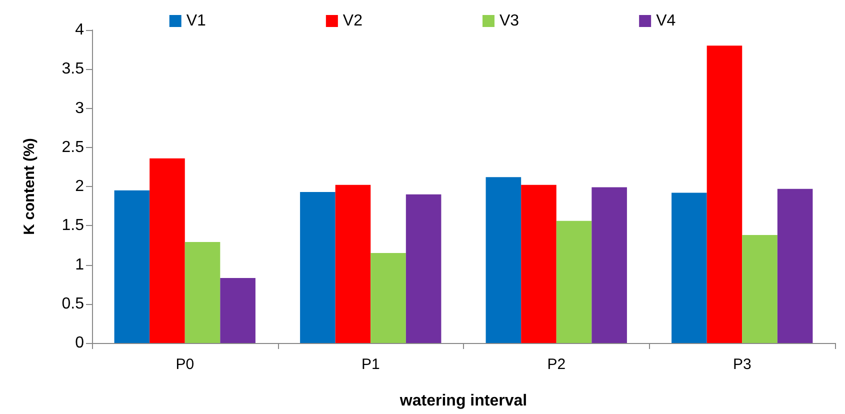 The height and width of the screenshot is (414, 845). Describe the element at coordinates (185, 364) in the screenshot. I see `x-tick-label: P0` at that location.